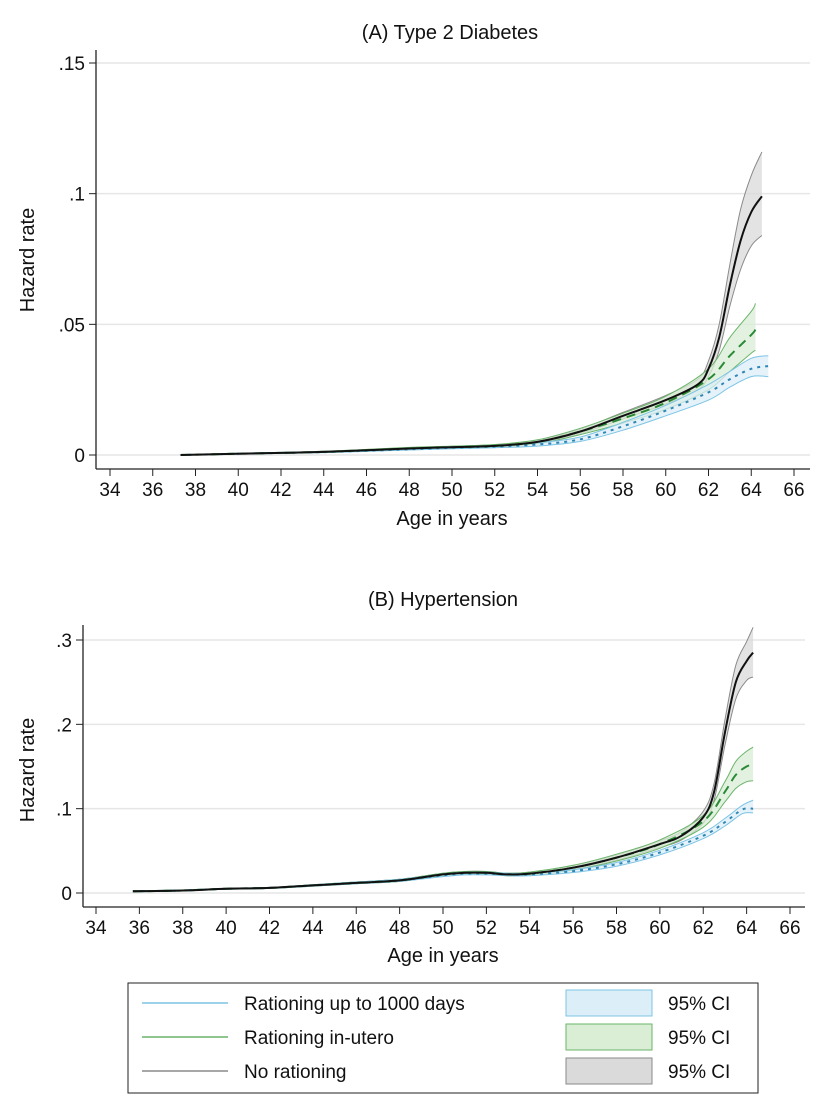  What do you see at coordinates (450, 33) in the screenshot?
I see `panel-a-title: (A) Type 2 Diabetes` at bounding box center [450, 33].